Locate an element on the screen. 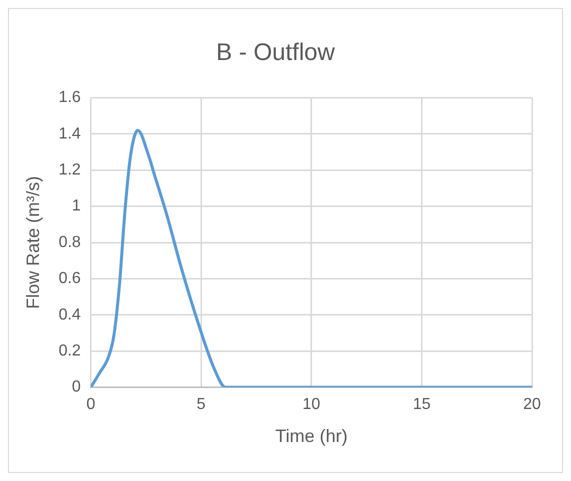  x-tick-label: 0 is located at coordinates (91, 405).